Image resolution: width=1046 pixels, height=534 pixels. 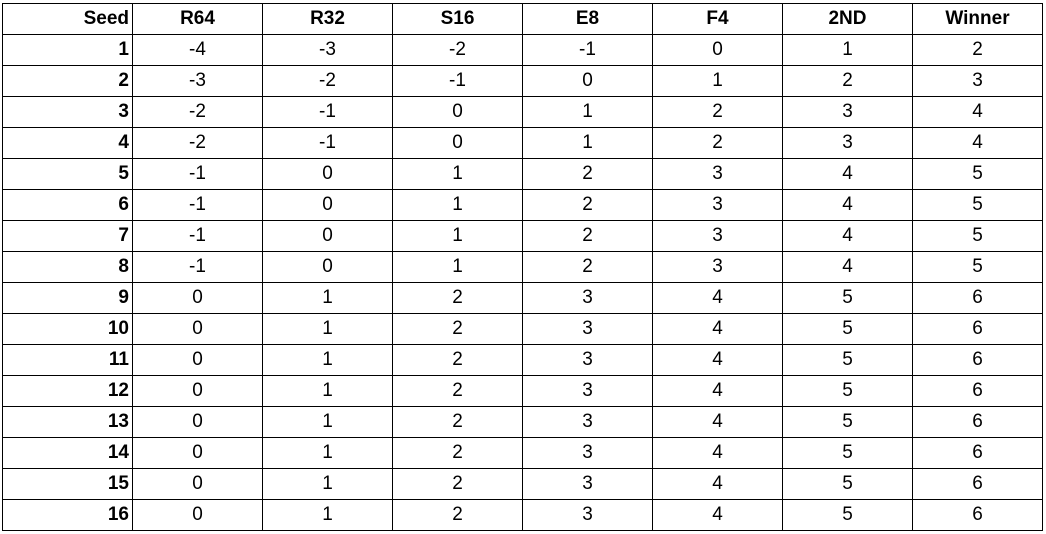 What do you see at coordinates (67, 298) in the screenshot?
I see `cell-seed: 9` at bounding box center [67, 298].